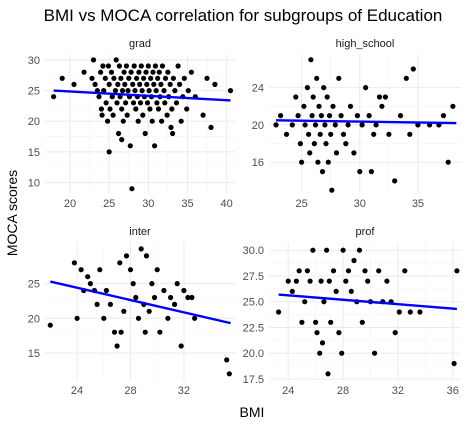 This screenshot has height=425, width=472. What do you see at coordinates (130, 391) in the screenshot?
I see `x-tick-label: 28` at bounding box center [130, 391].